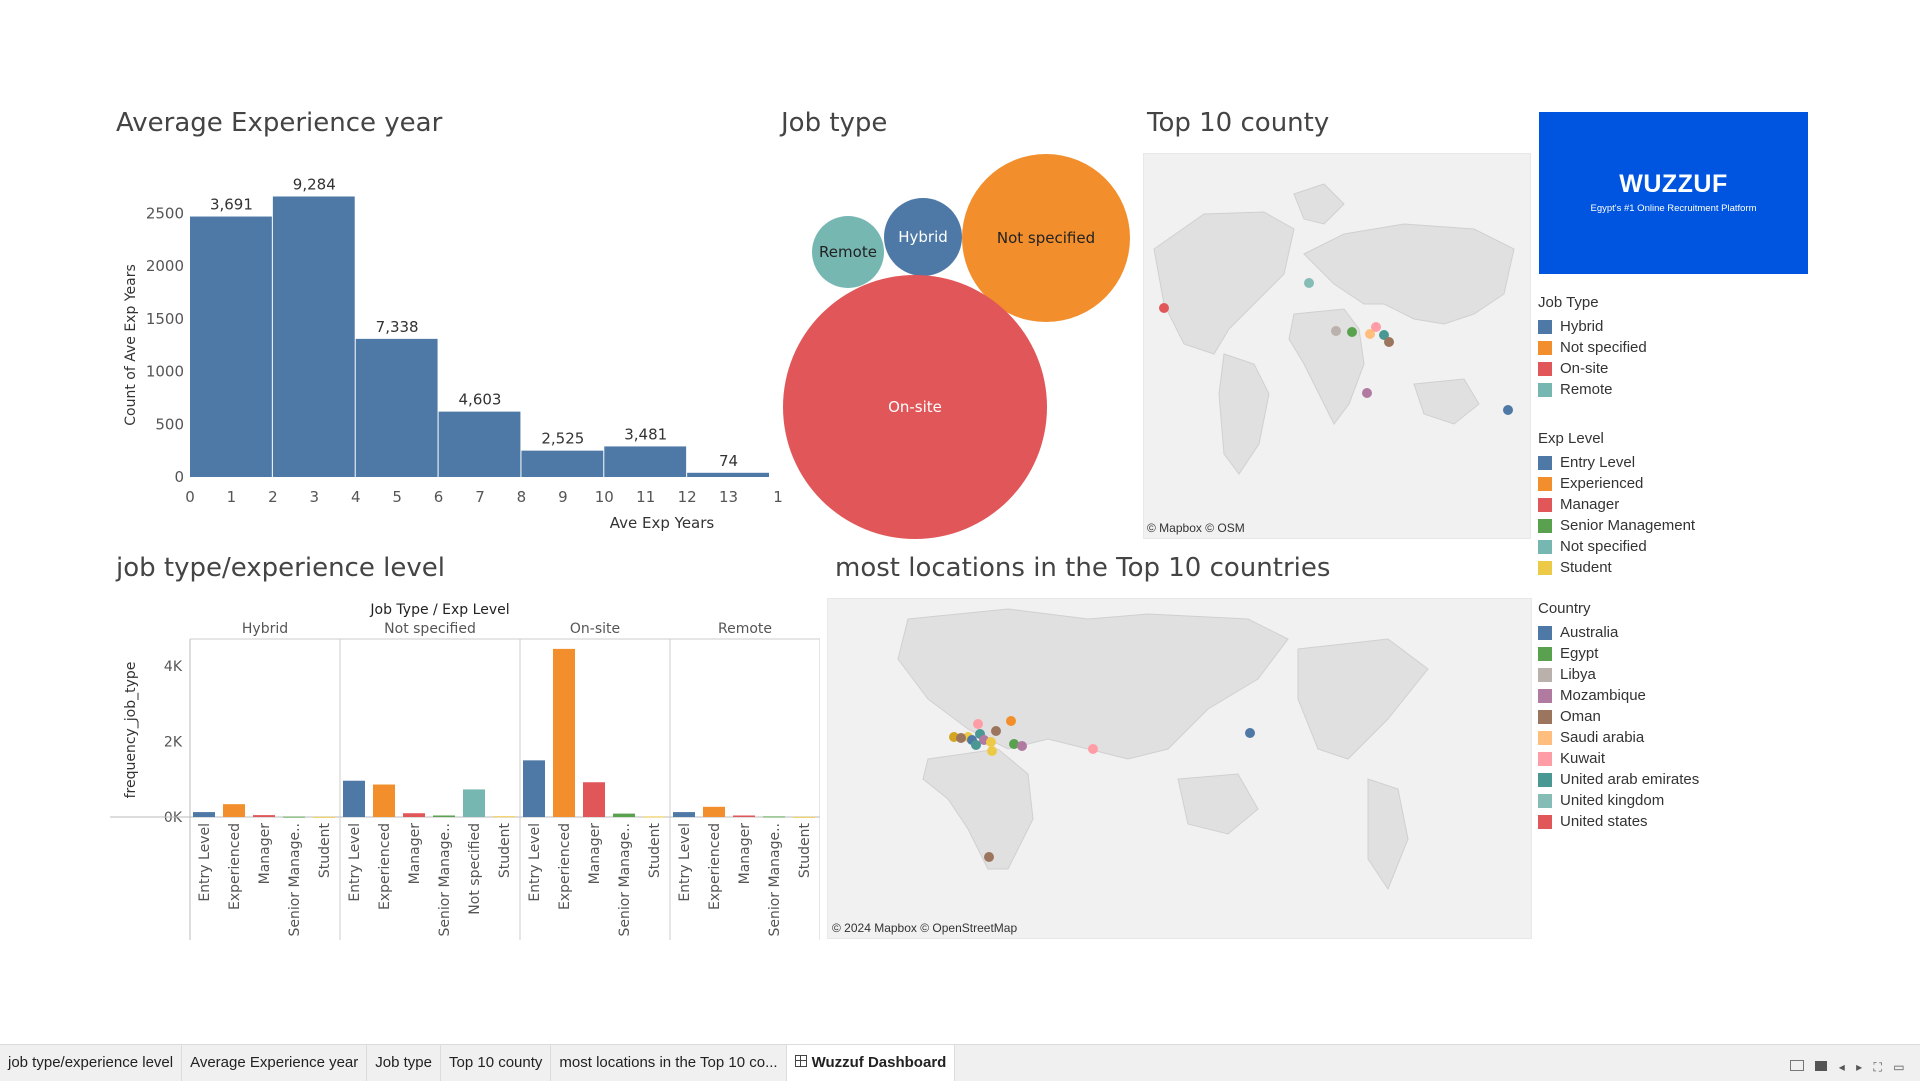 The height and width of the screenshot is (1081, 1920). I want to click on bubble-label: On-site, so click(915, 407).